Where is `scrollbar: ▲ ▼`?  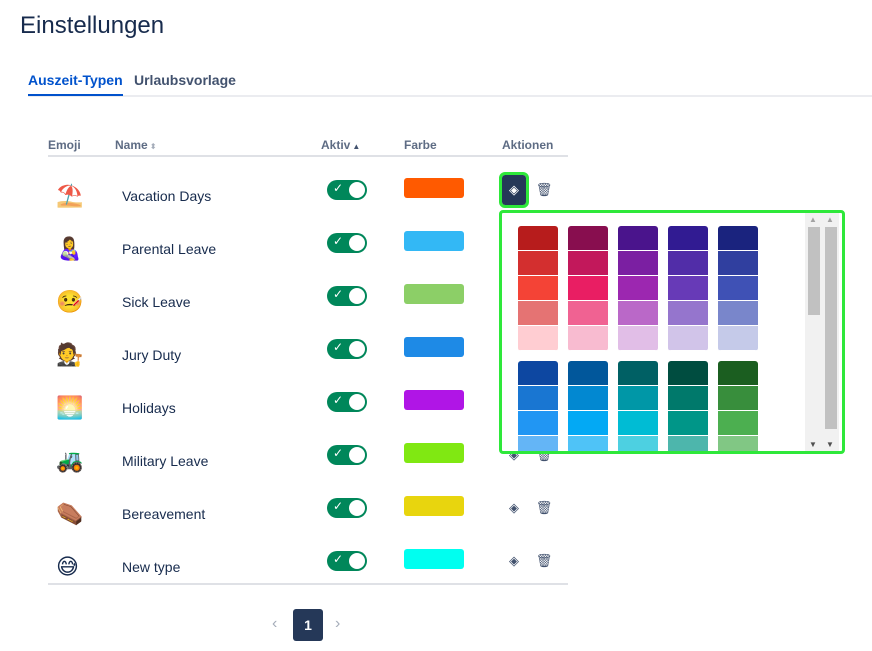 scrollbar: ▲ ▼ is located at coordinates (813, 332).